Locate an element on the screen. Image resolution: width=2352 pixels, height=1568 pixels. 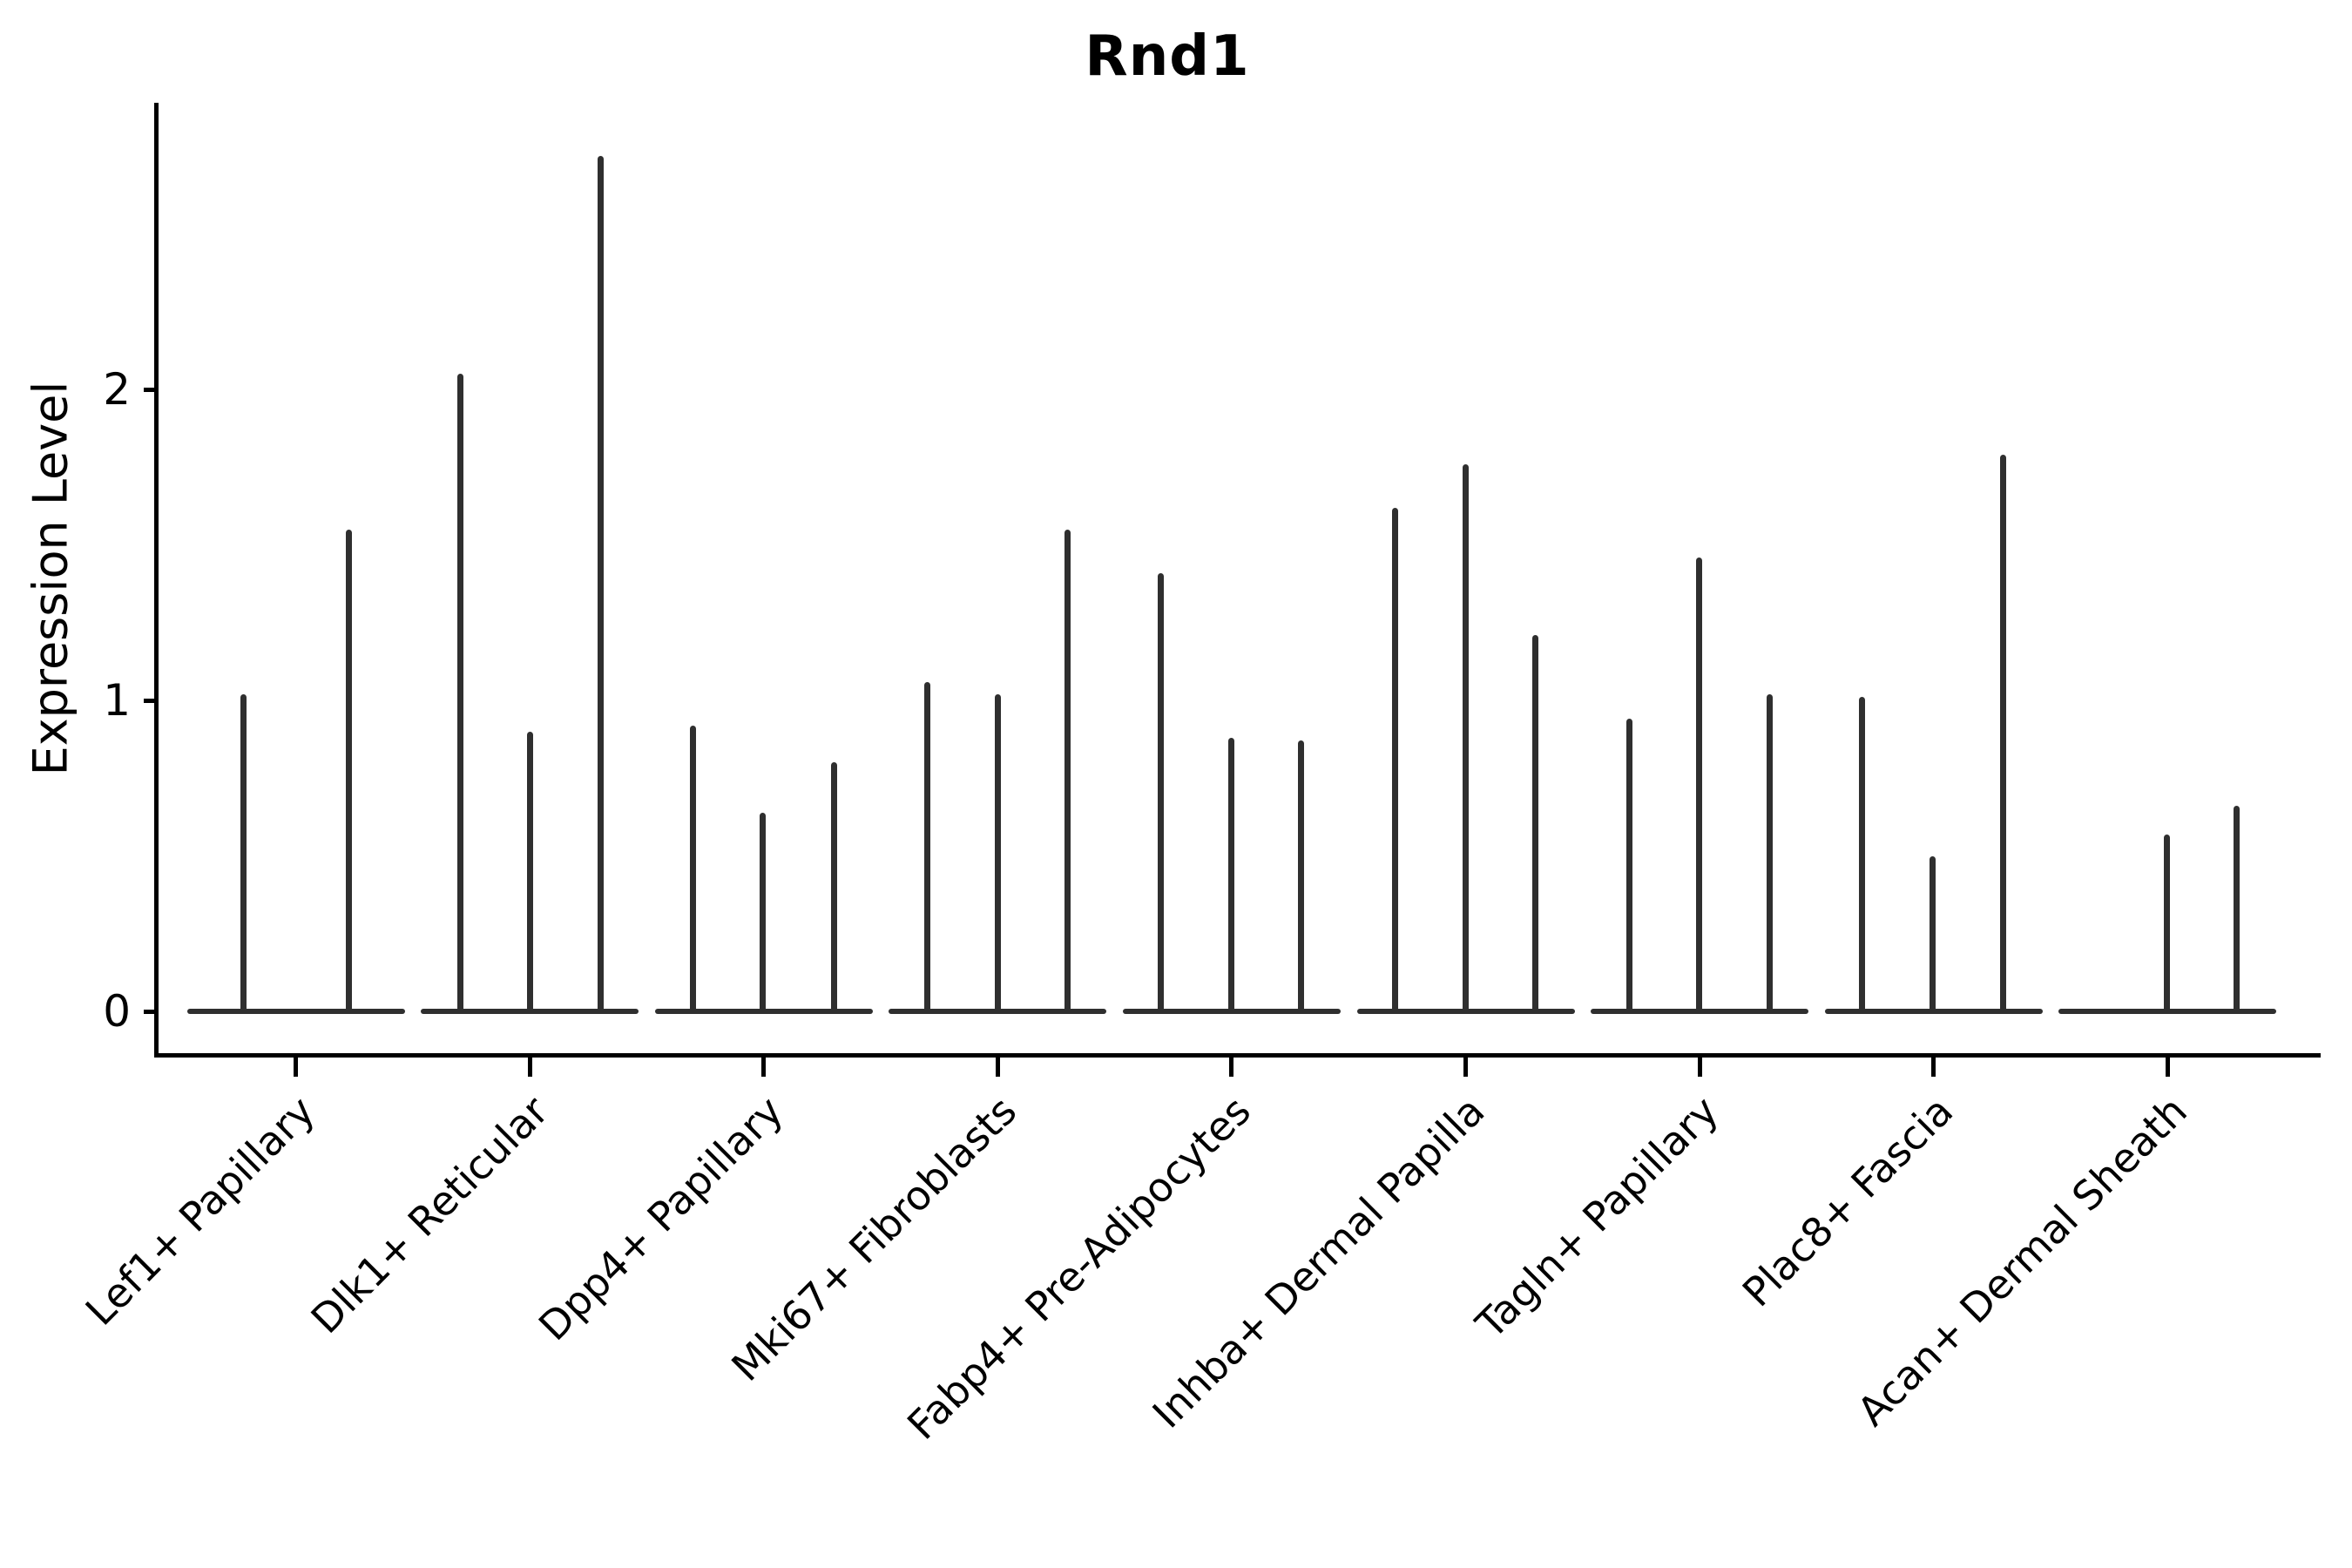
y-tick-label: 2 is located at coordinates (117, 389).